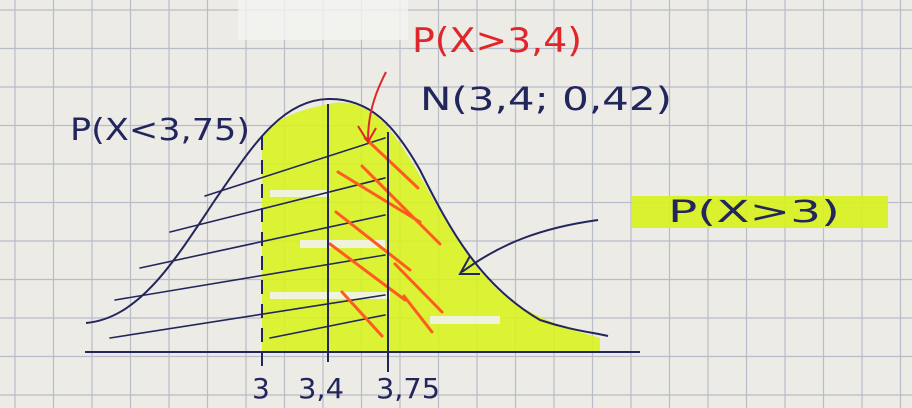 The height and width of the screenshot is (408, 912). What do you see at coordinates (160, 130) in the screenshot?
I see `label-p-less-375: P(X<3,75)` at bounding box center [160, 130].